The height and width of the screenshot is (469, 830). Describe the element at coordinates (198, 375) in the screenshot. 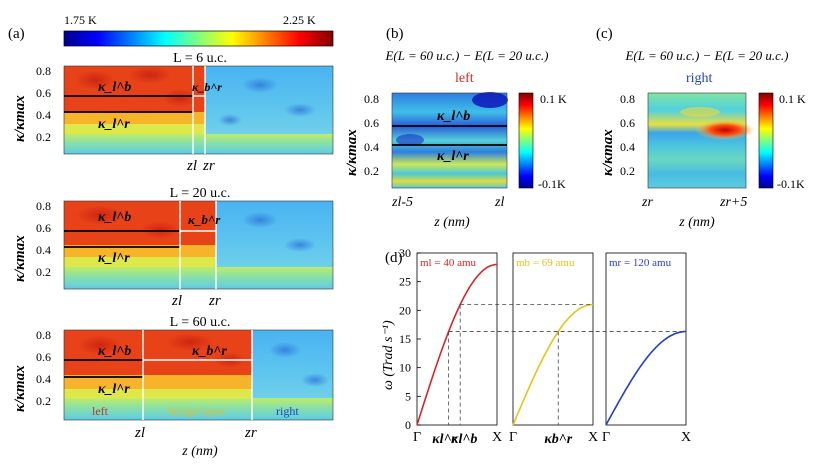

I see `panel-a-bot-map` at that location.